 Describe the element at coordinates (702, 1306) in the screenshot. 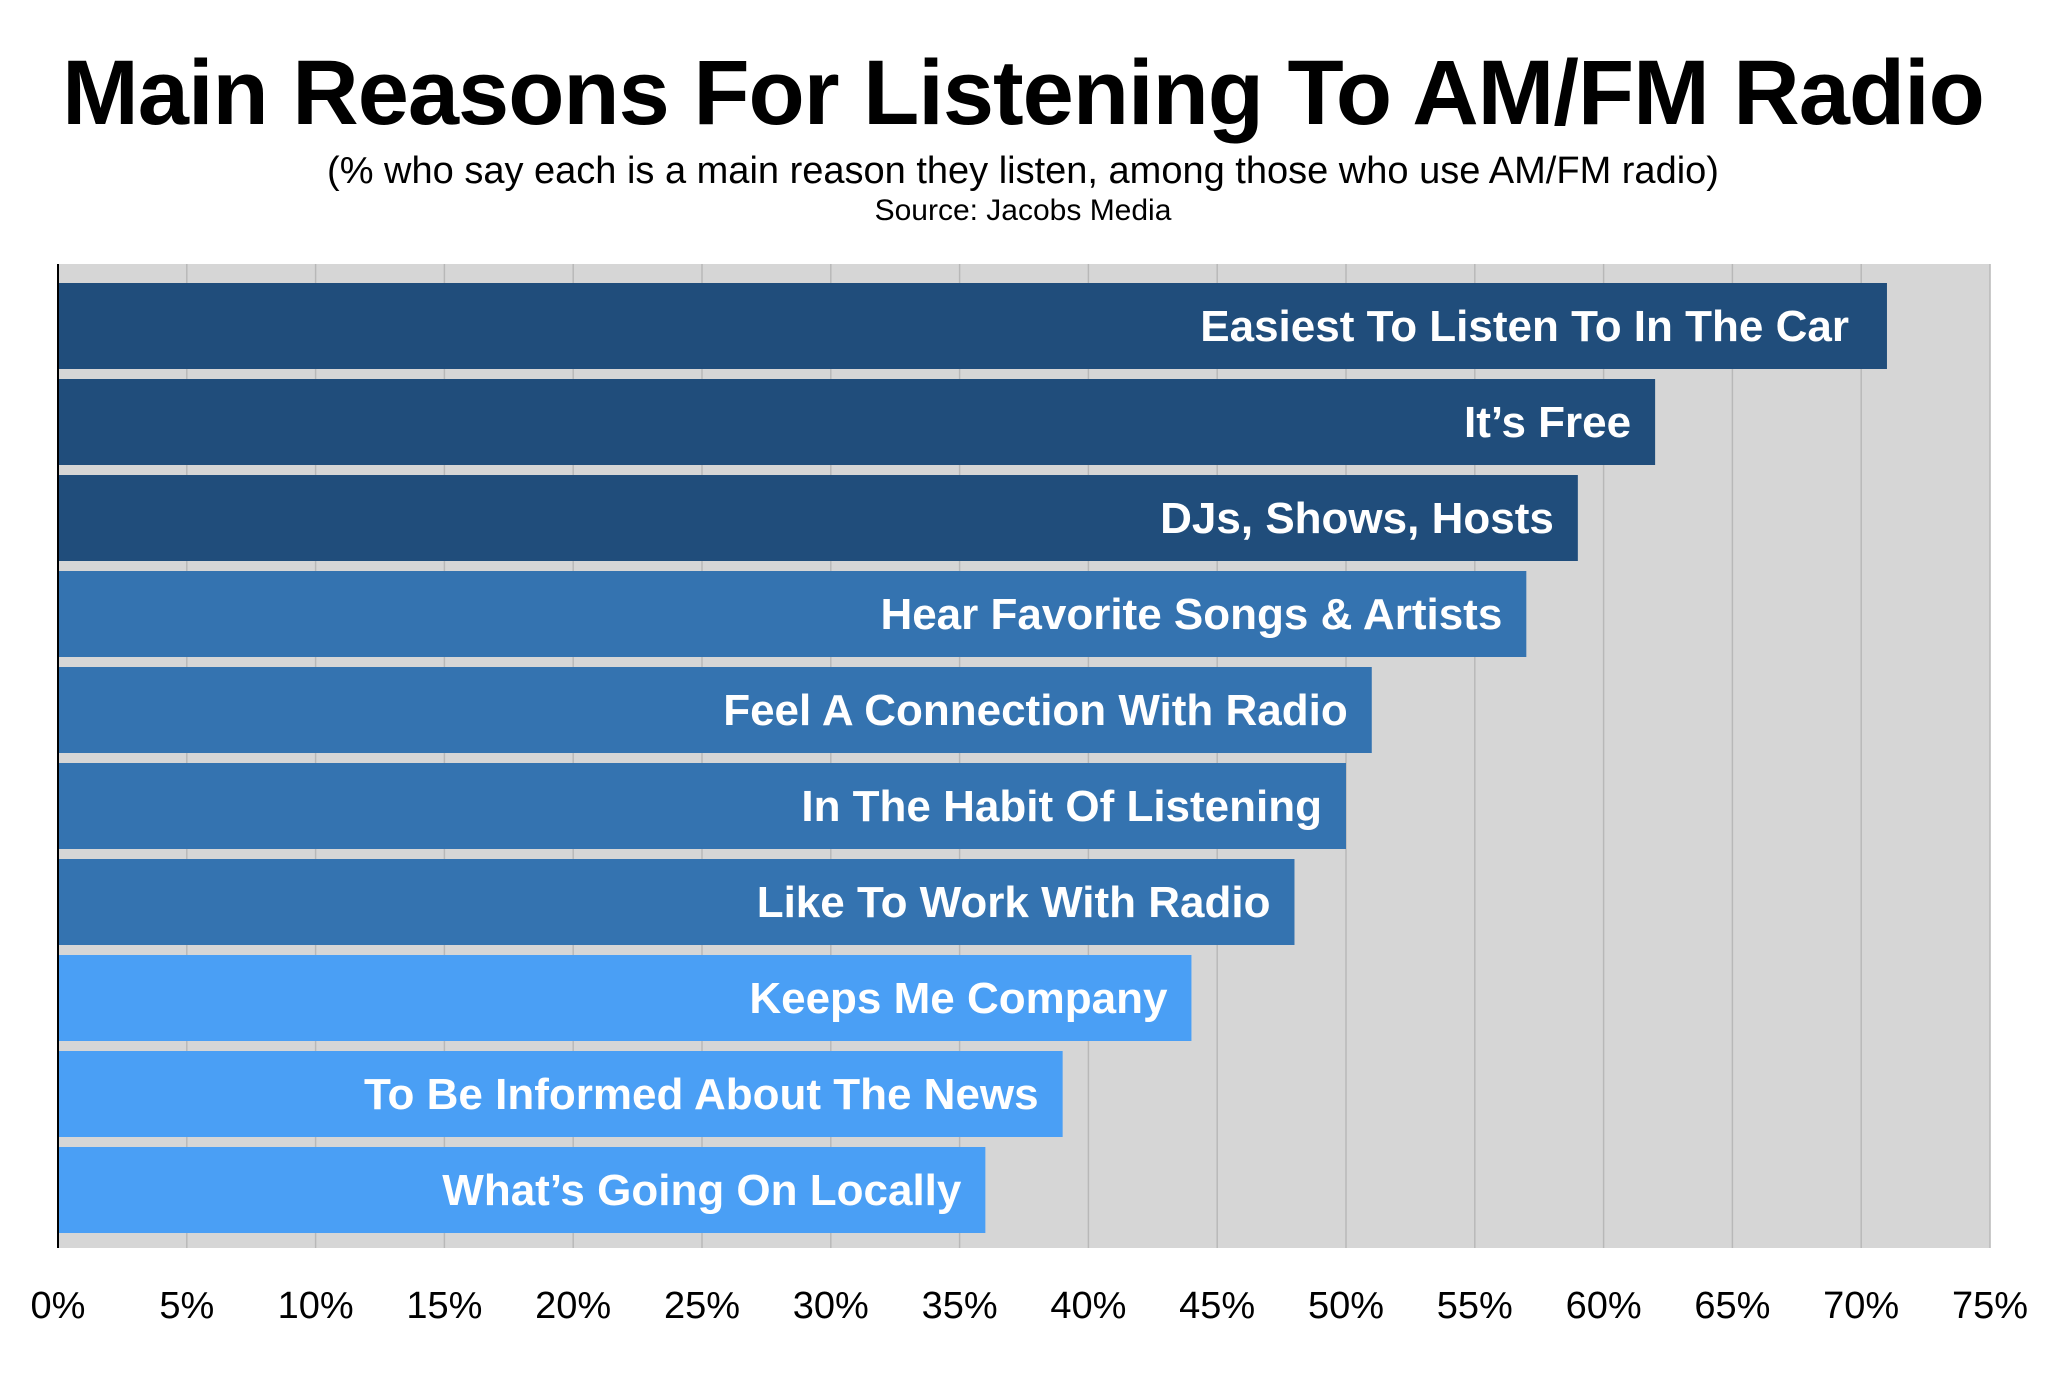

I see `x-tick-label: 25%` at that location.